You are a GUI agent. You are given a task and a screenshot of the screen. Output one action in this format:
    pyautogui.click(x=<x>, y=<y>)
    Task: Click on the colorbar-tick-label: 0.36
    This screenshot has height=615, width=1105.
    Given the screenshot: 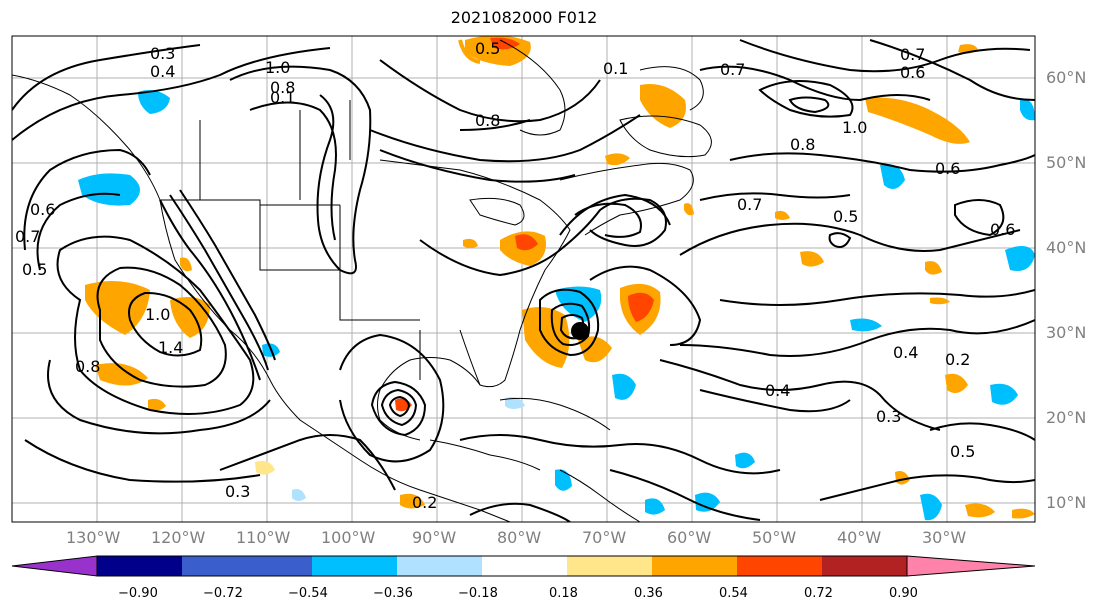 What is the action you would take?
    pyautogui.click(x=648, y=593)
    